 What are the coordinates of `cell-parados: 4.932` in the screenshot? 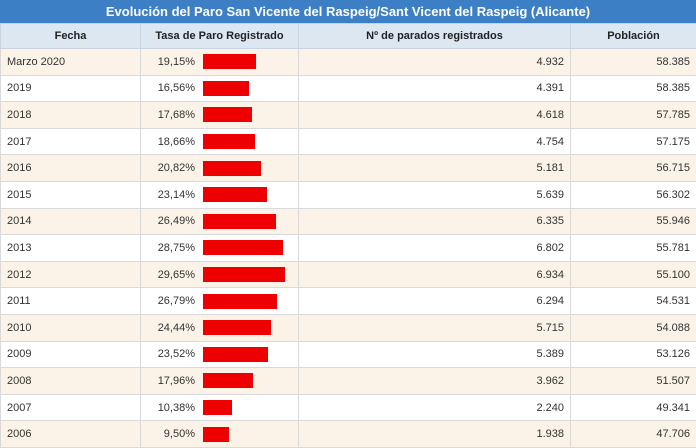 It's located at (435, 62).